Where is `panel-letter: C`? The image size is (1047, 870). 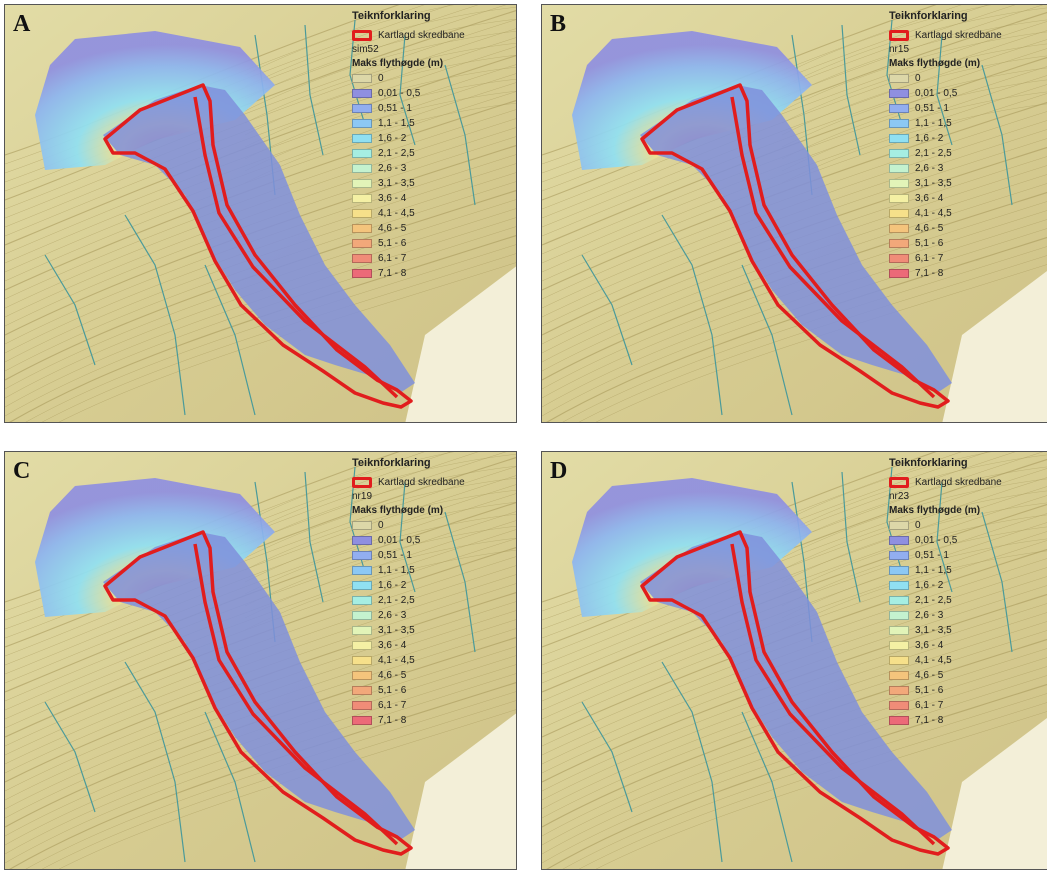 panel-letter: C is located at coordinates (22, 471).